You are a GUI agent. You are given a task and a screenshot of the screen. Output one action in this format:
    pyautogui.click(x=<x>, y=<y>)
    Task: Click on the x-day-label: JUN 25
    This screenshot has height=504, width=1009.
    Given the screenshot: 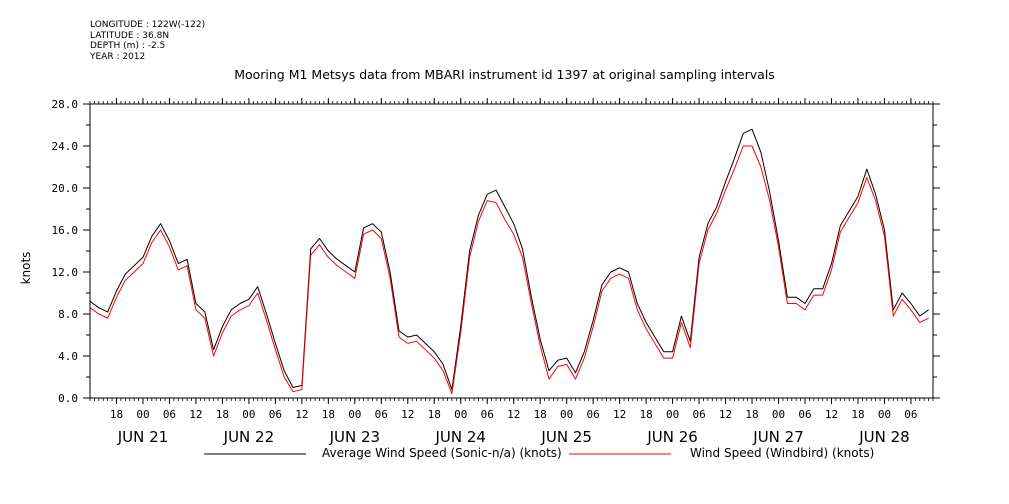 What is the action you would take?
    pyautogui.click(x=565, y=437)
    